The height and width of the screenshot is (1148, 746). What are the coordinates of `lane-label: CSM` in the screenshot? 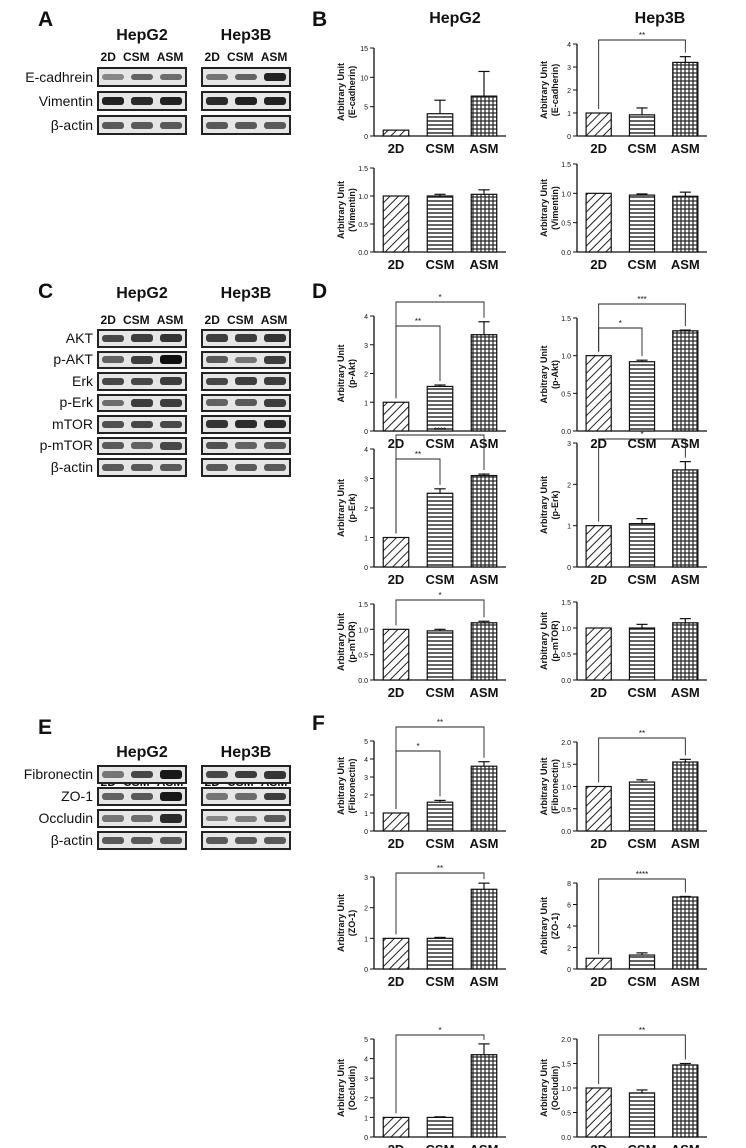 It's located at (240, 57).